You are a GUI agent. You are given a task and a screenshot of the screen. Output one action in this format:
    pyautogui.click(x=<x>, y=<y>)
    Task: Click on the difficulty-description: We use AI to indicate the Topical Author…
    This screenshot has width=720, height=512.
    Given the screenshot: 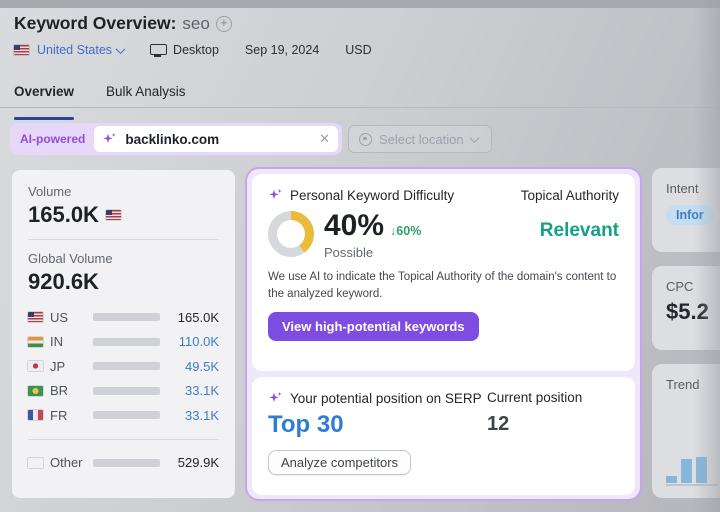 What is the action you would take?
    pyautogui.click(x=442, y=285)
    